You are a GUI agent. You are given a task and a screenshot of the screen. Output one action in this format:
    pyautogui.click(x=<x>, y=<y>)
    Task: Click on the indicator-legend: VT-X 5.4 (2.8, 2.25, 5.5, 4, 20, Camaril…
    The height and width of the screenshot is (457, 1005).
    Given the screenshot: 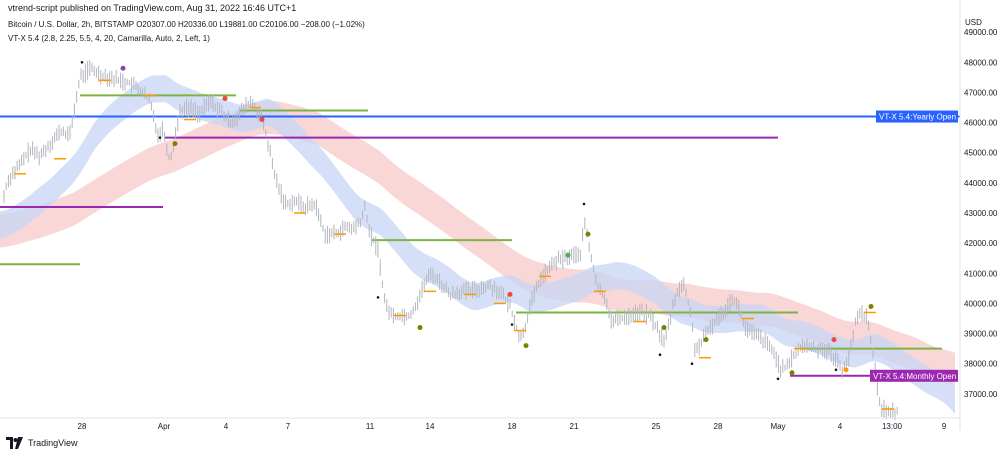 What is the action you would take?
    pyautogui.click(x=109, y=38)
    